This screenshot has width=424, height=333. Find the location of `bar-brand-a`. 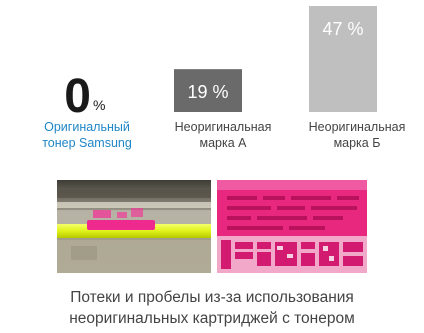

bar-brand-a is located at coordinates (208, 90).